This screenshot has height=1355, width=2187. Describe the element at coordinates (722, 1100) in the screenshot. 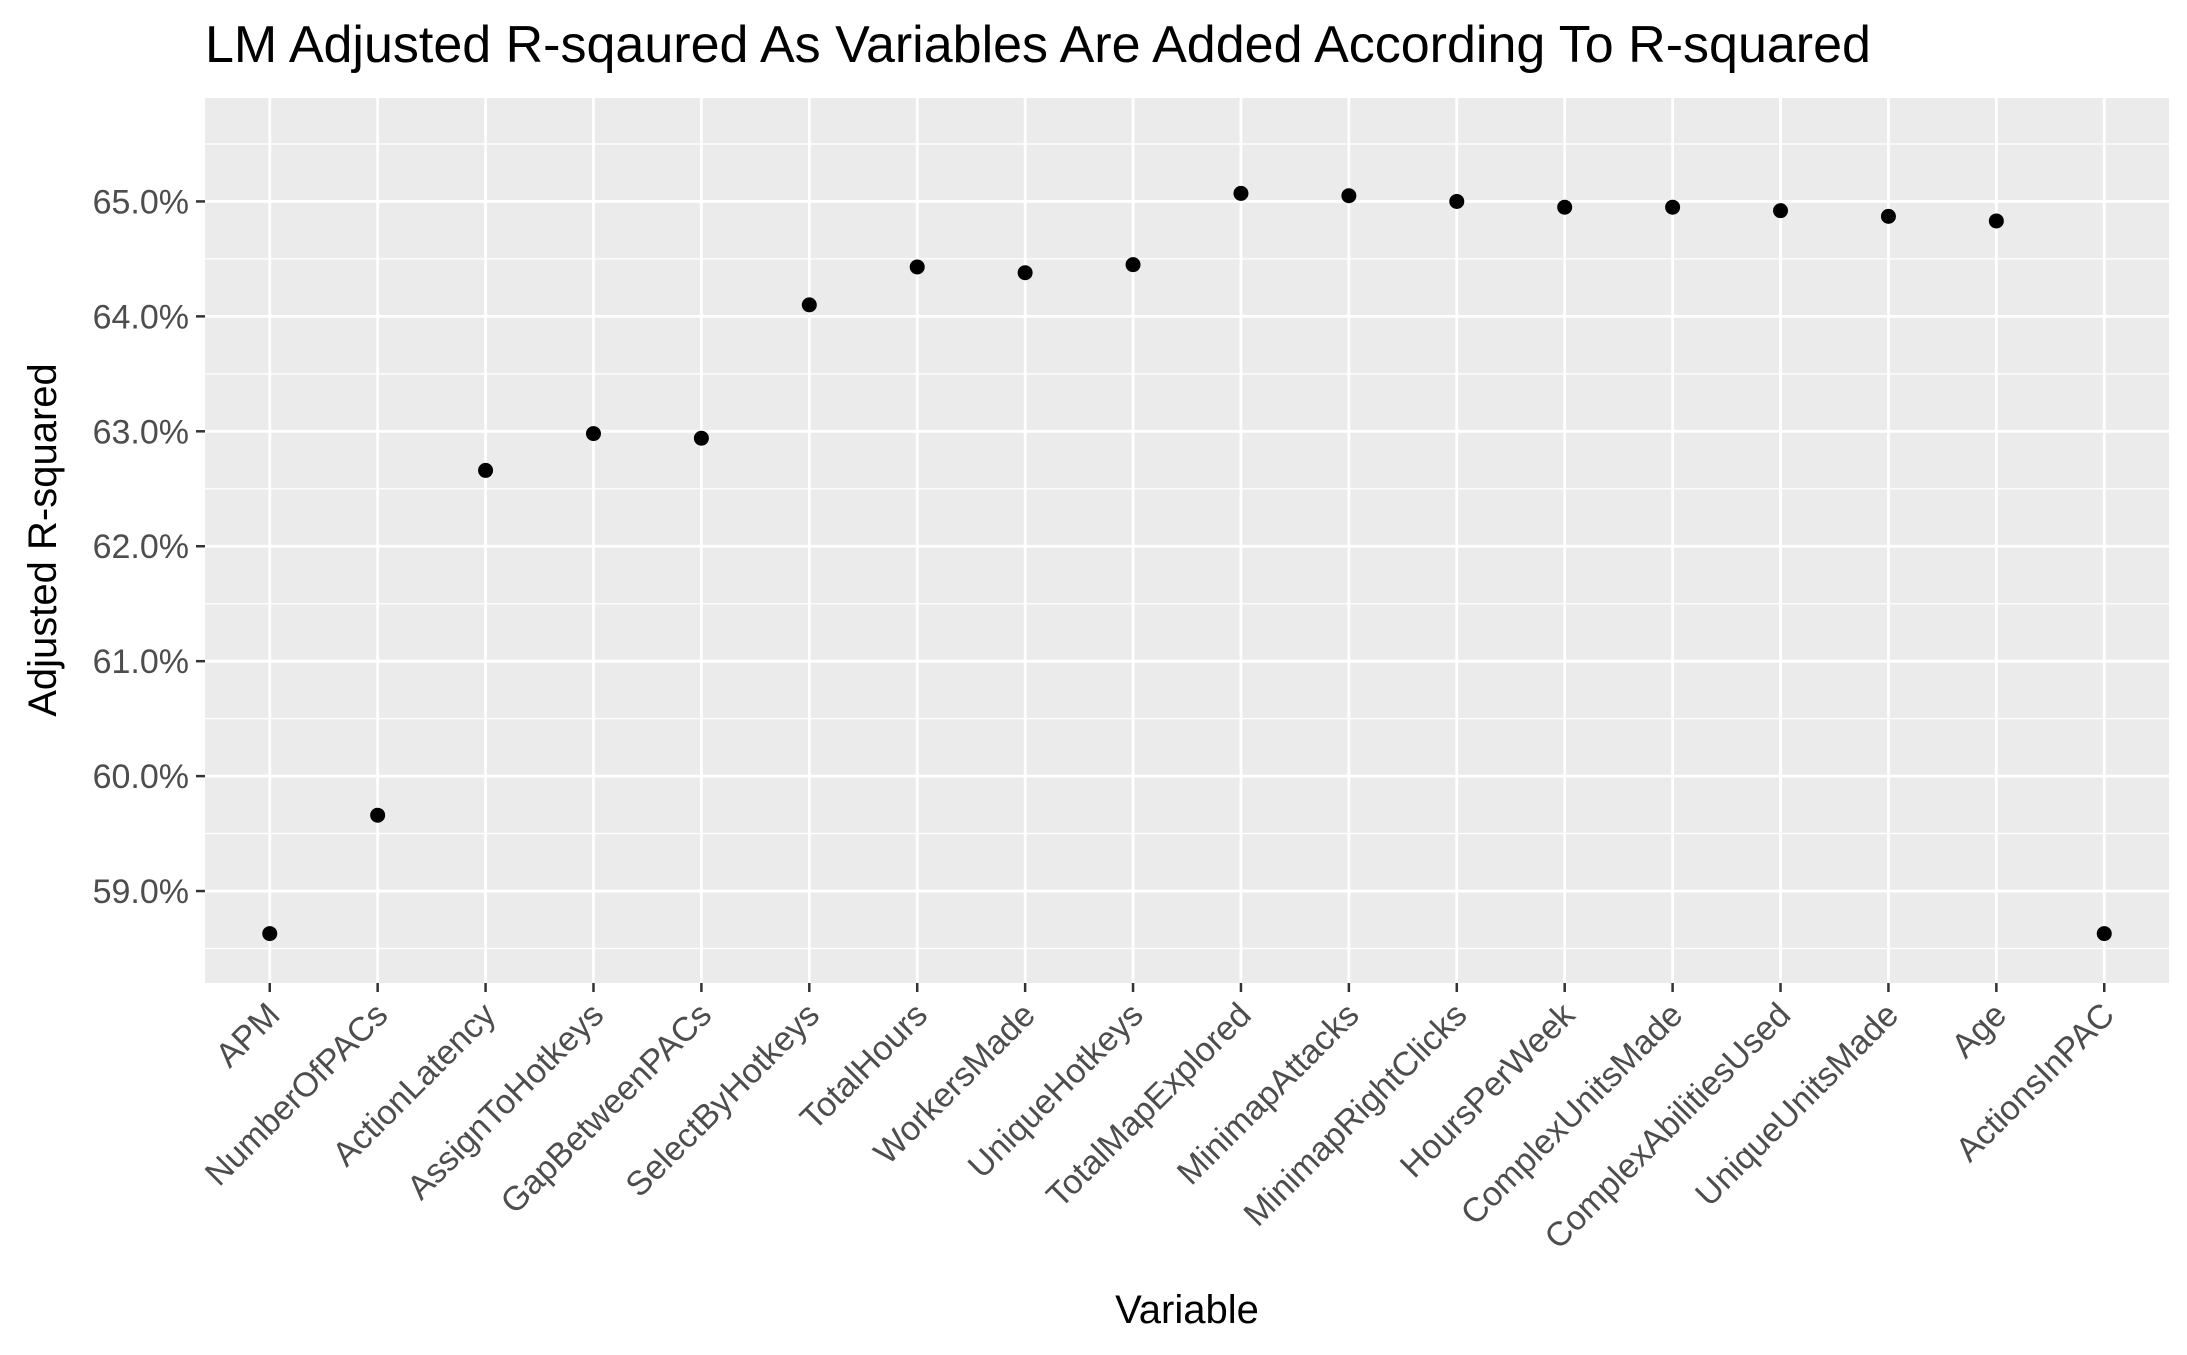

I see `x-tick-label: SelectByHotkeys` at that location.